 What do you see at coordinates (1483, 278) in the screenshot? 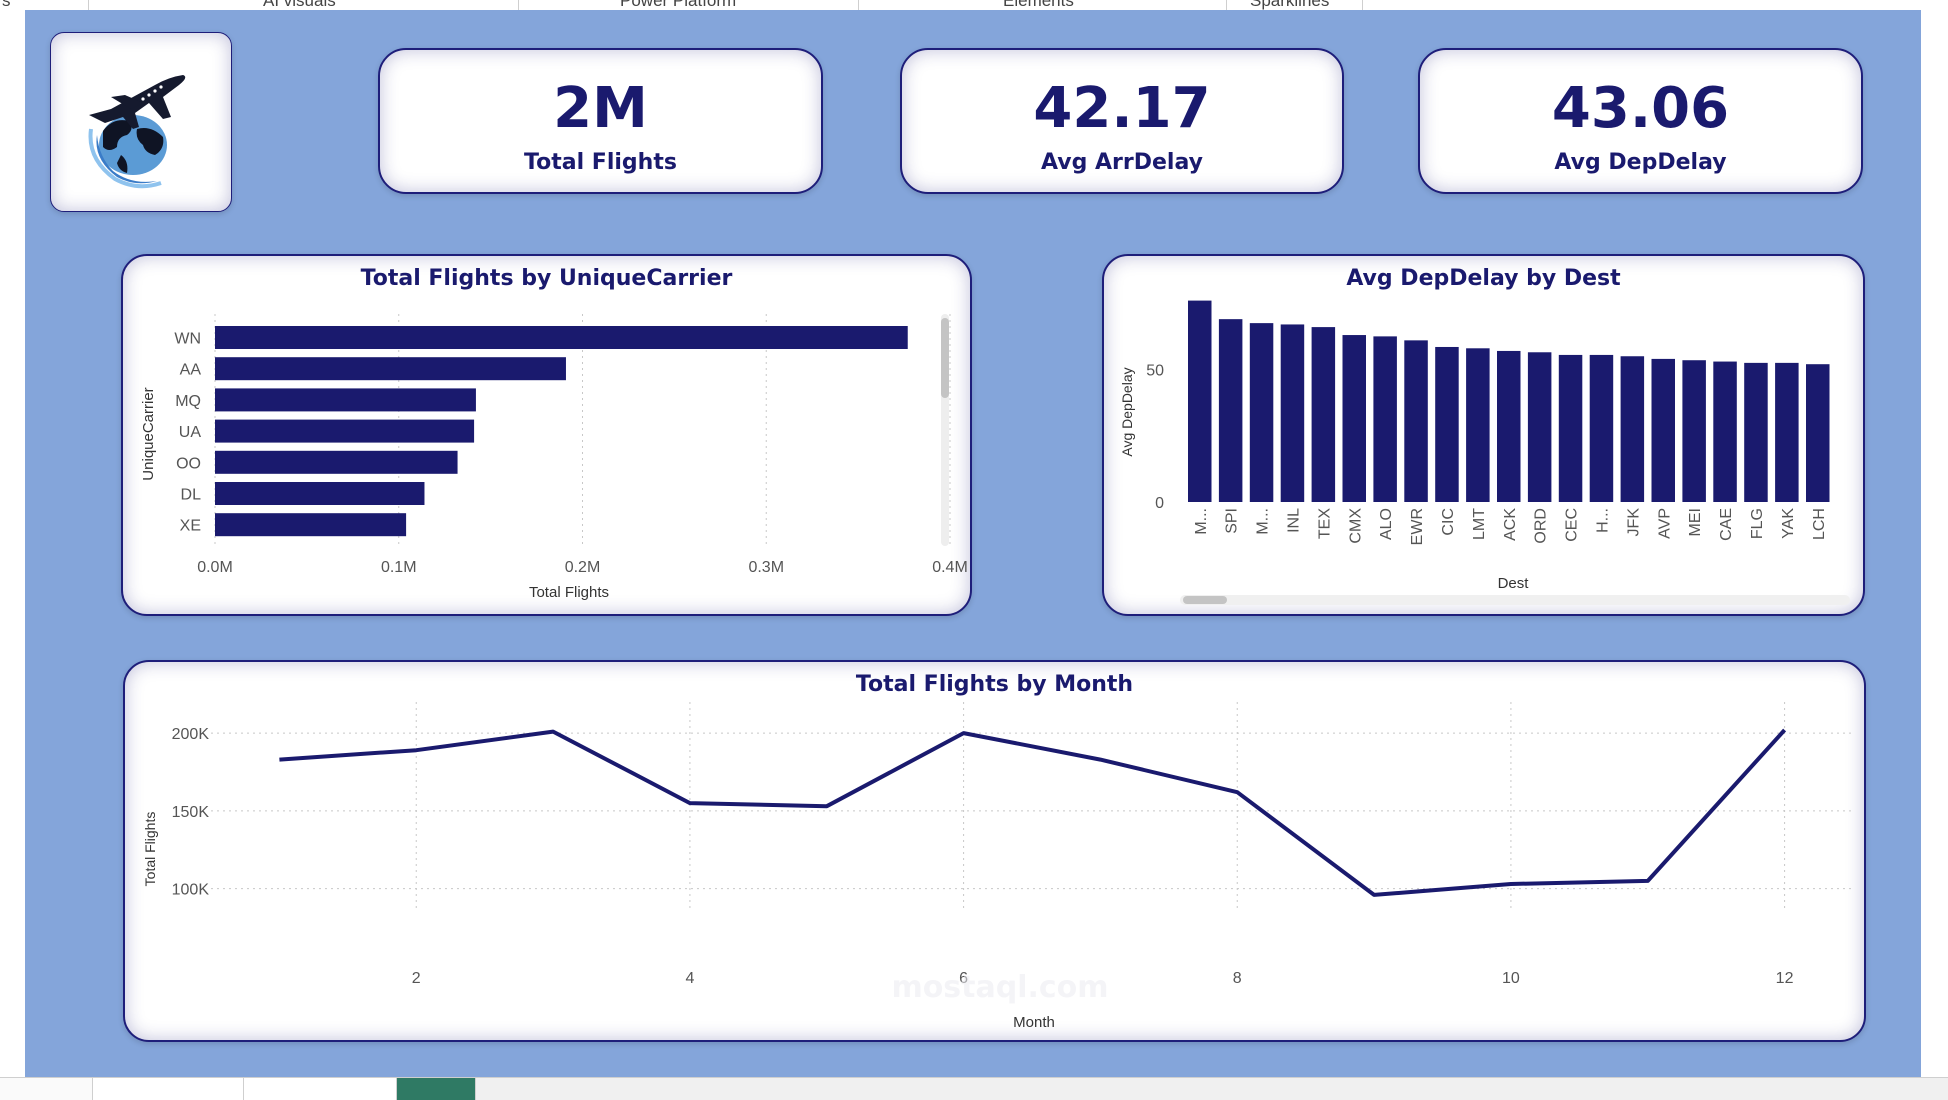
I see `chart-title: Avg DepDelay by Dest` at bounding box center [1483, 278].